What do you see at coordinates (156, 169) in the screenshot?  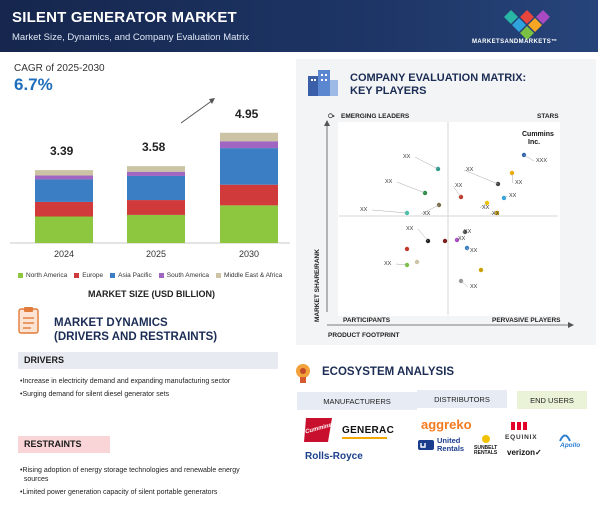 I see `bar-segment-middle-east-africa-2025` at bounding box center [156, 169].